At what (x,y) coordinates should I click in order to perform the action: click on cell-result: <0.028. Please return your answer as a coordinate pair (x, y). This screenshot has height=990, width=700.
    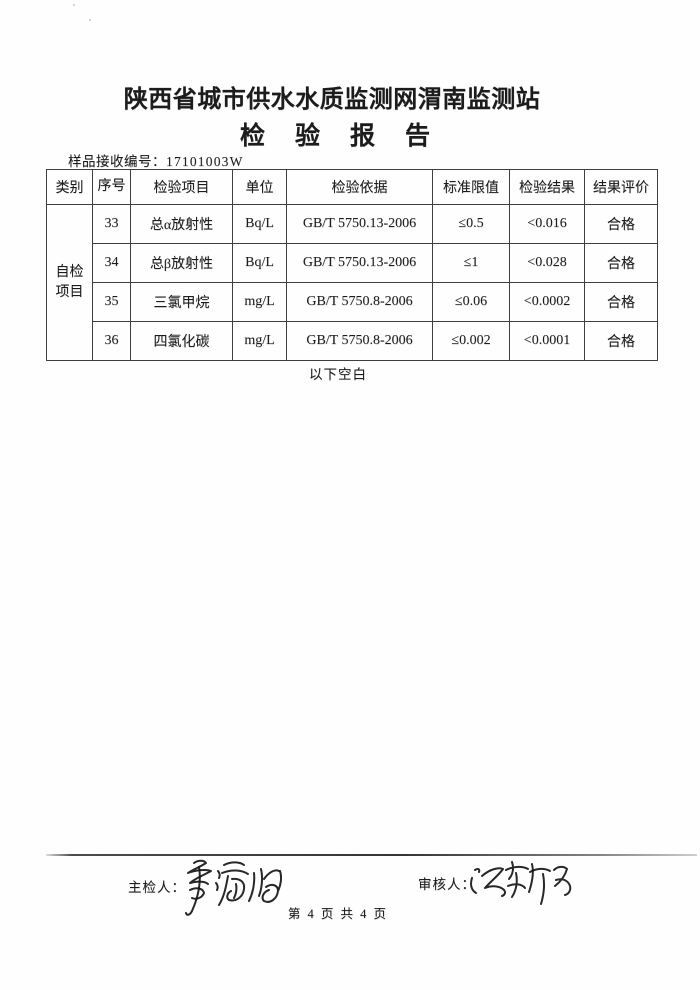
    Looking at the image, I should click on (547, 263).